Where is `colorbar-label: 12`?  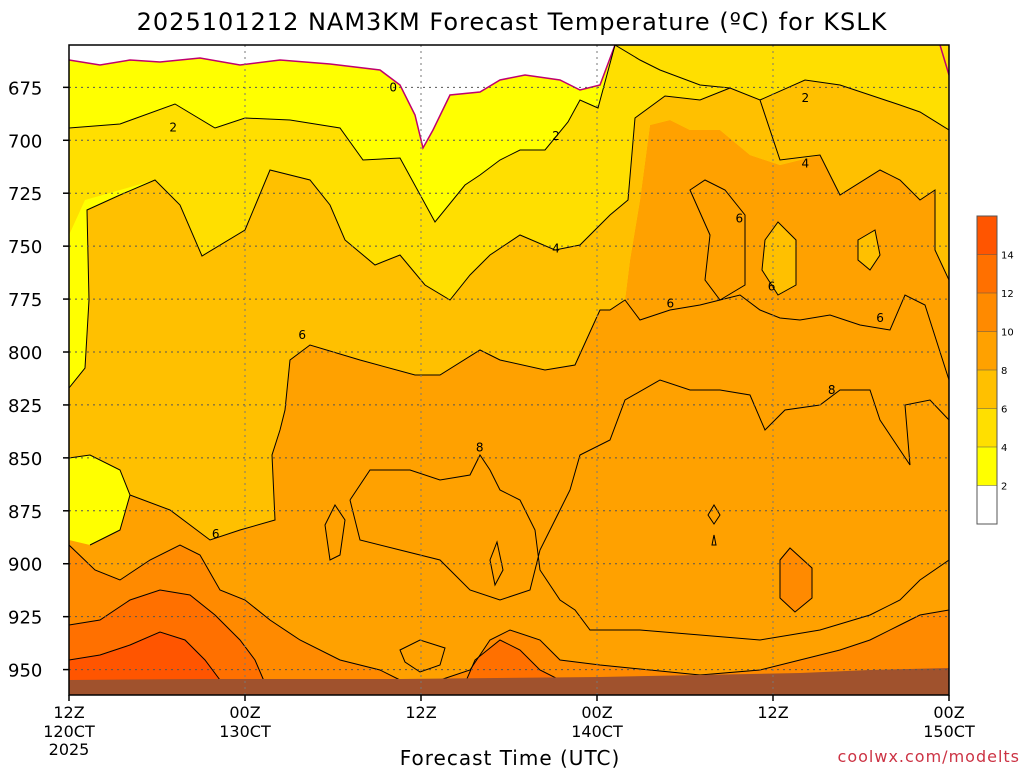 colorbar-label: 12 is located at coordinates (1007, 294).